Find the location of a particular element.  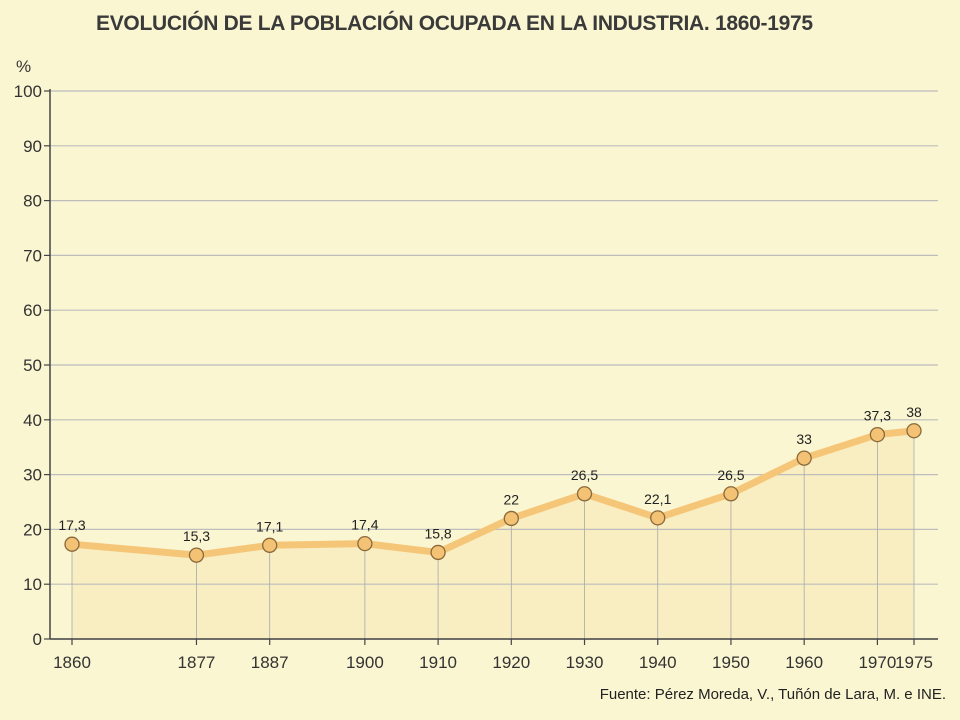

x-tick-label: 1910 is located at coordinates (438, 662).